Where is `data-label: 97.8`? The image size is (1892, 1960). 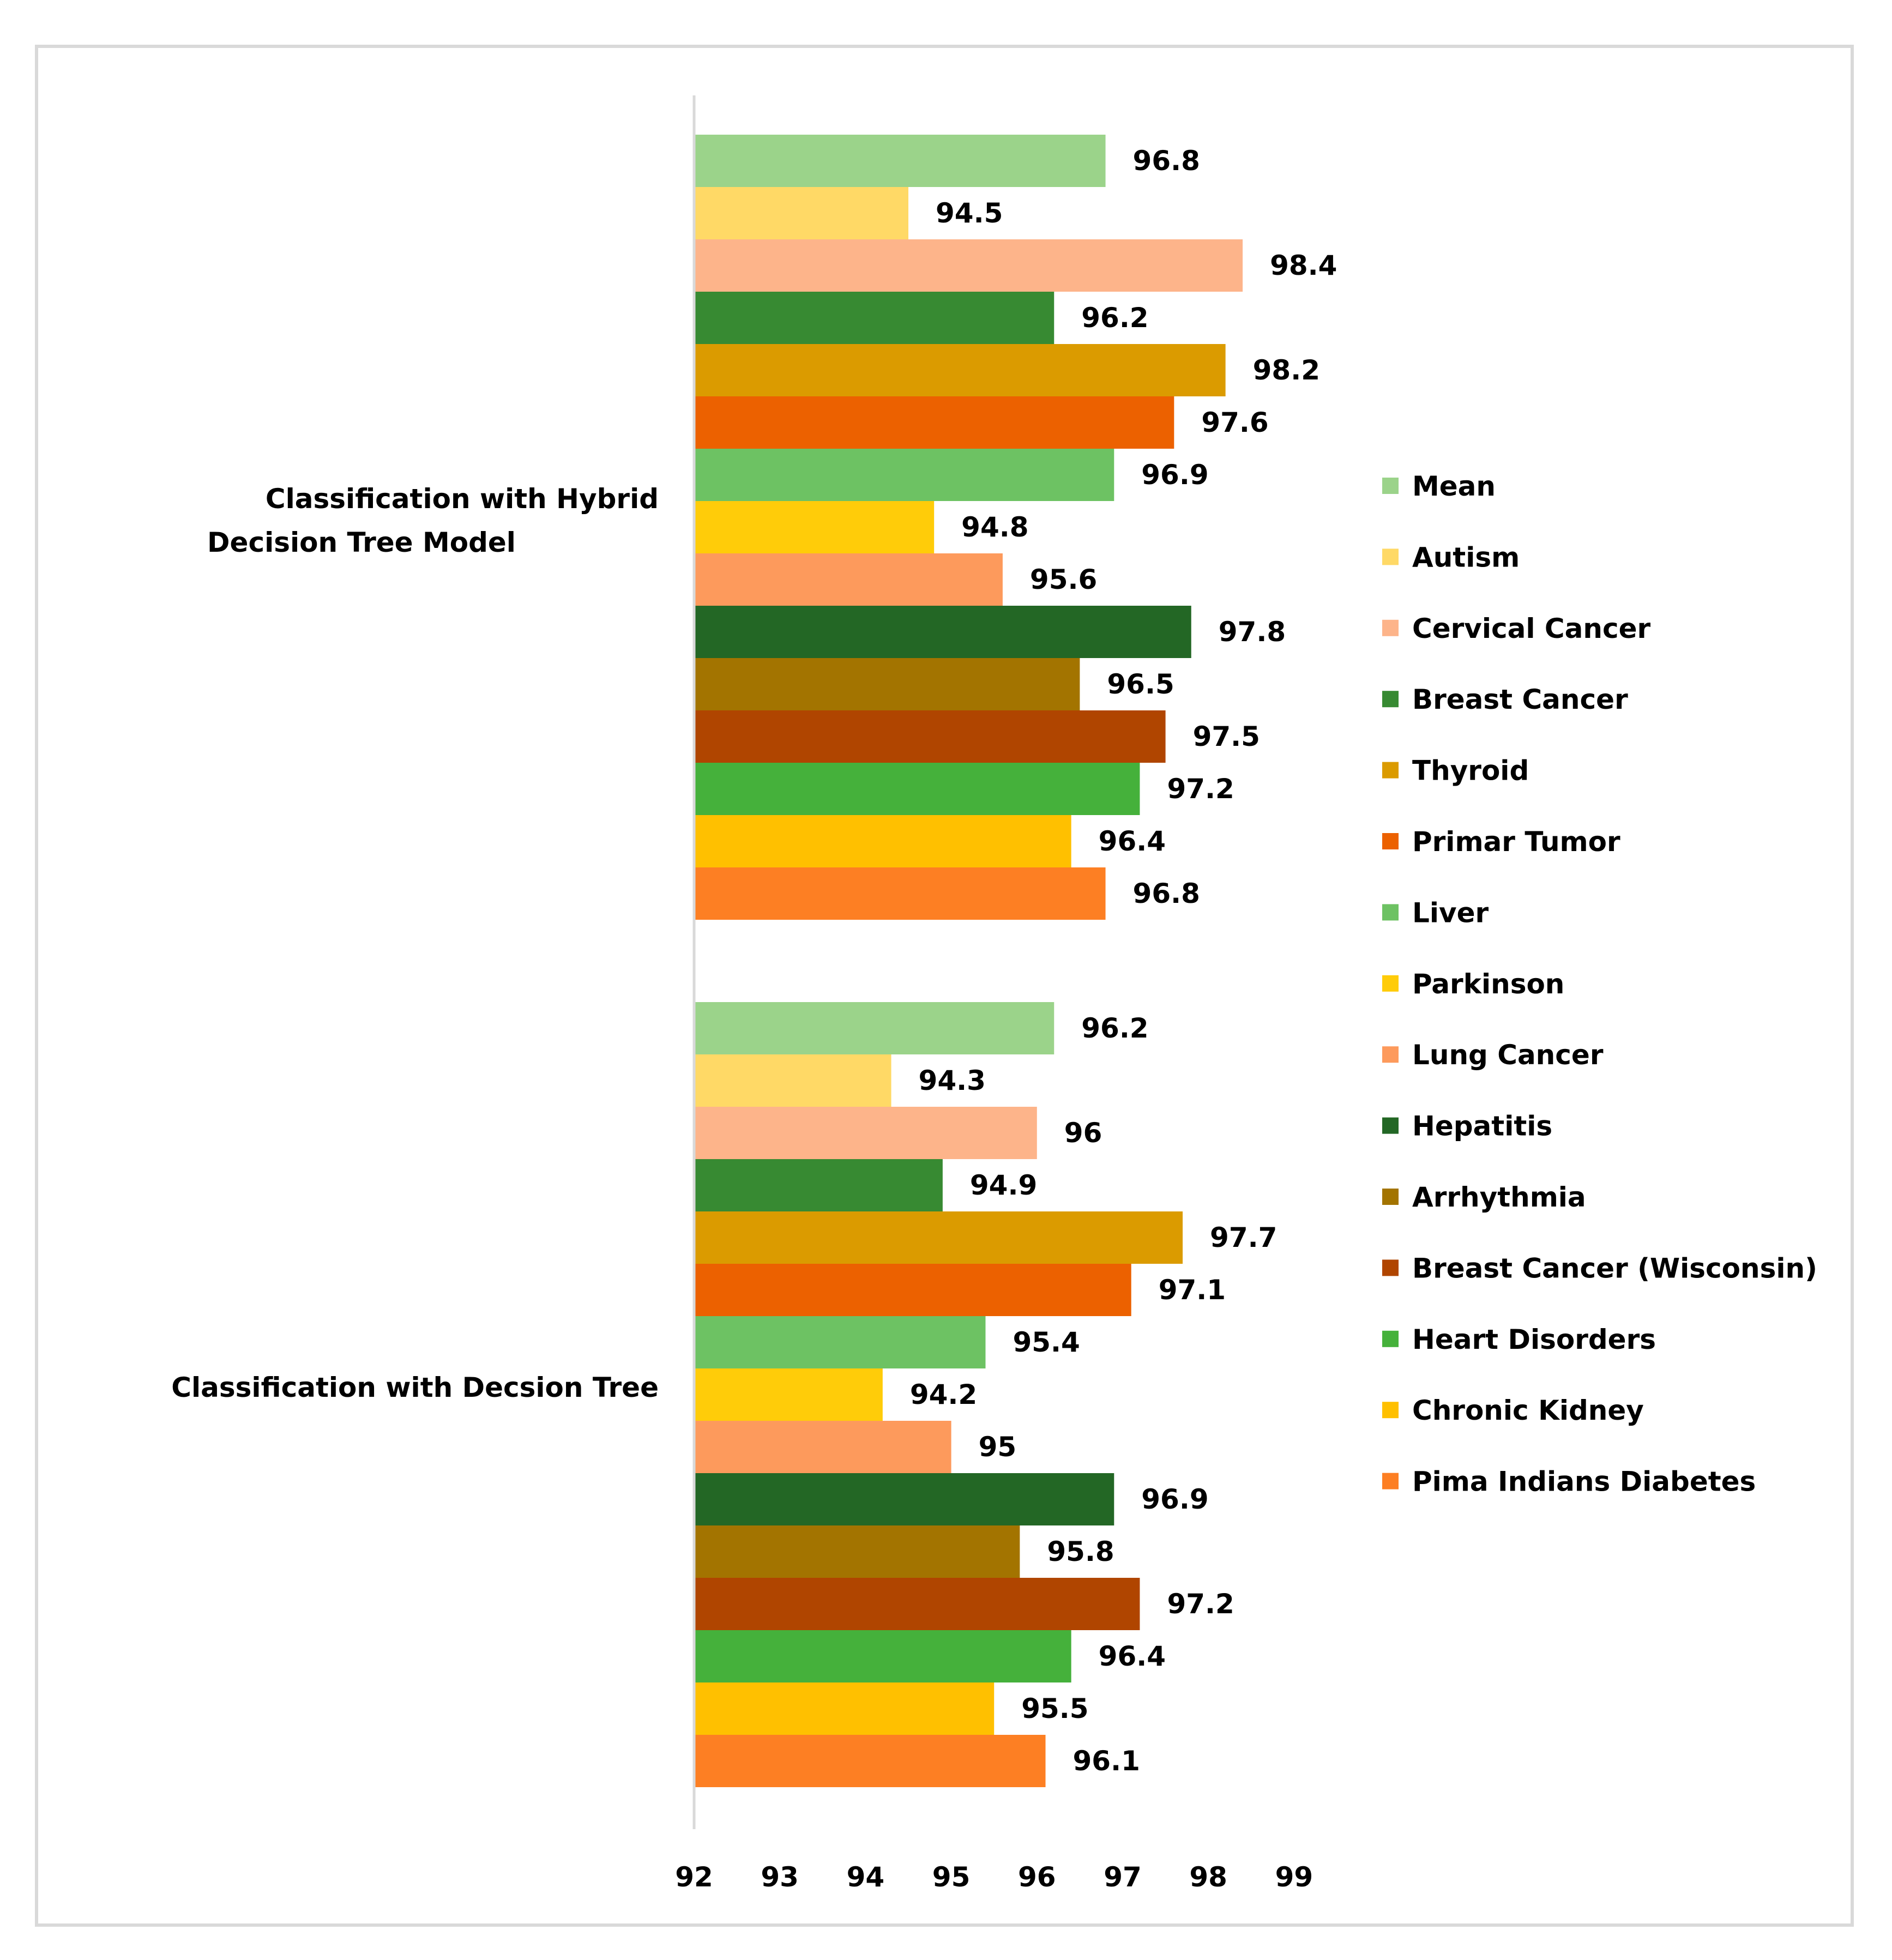 data-label: 97.8 is located at coordinates (1253, 632).